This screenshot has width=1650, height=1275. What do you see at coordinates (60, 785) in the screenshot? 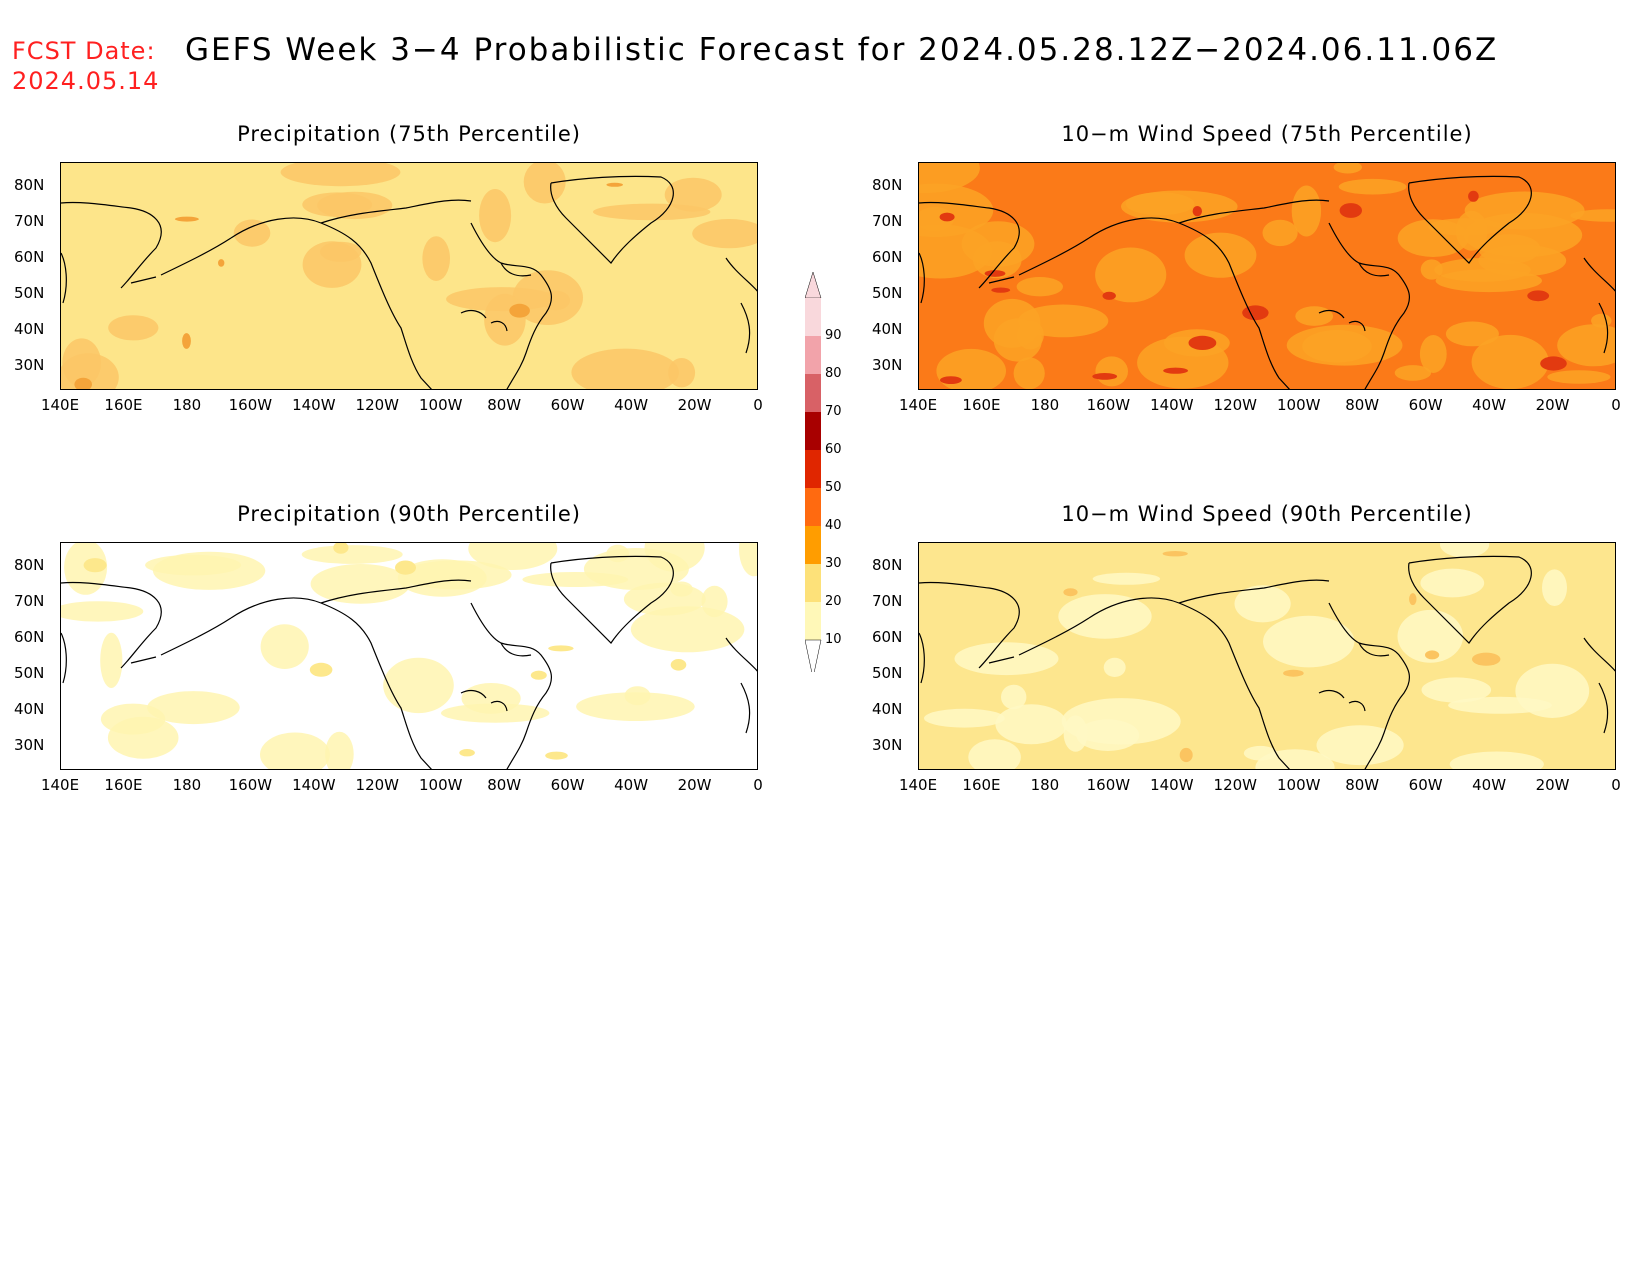
I see `lon-tick-label: 140E` at bounding box center [60, 785].